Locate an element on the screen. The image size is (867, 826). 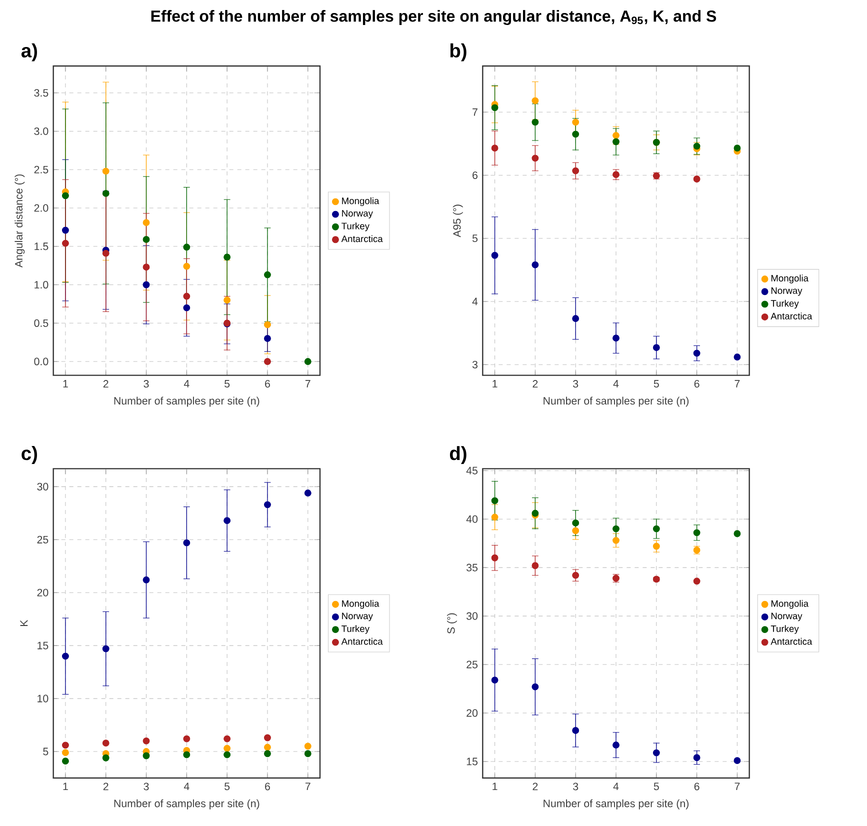
y-tick-label: 1.0 is located at coordinates (41, 284).